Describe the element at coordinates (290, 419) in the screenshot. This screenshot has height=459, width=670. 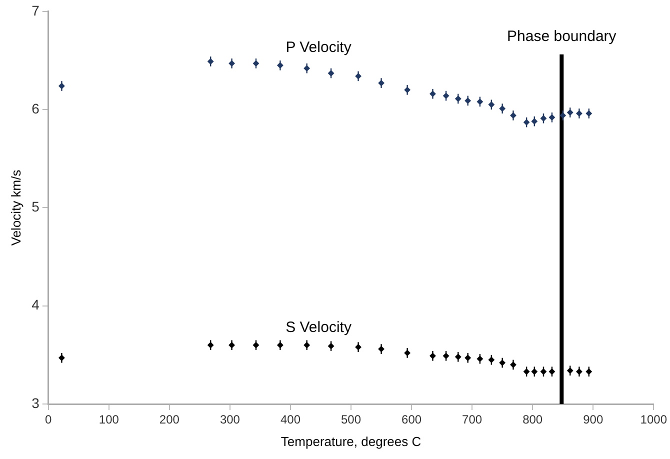
I see `x-tick-label: 400` at that location.